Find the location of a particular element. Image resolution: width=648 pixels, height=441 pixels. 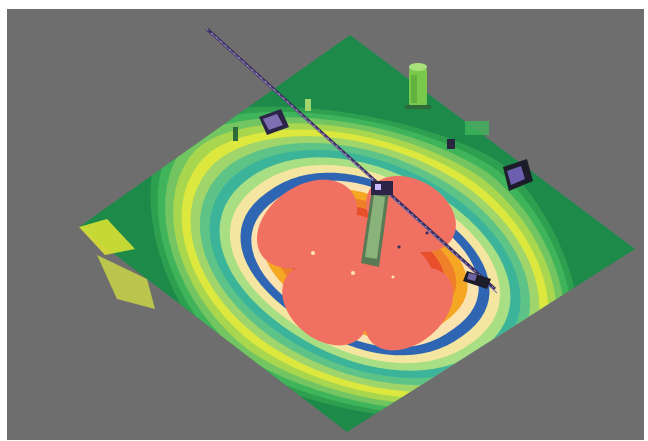

edge-accent-bottom-left is located at coordinates (126, 282).